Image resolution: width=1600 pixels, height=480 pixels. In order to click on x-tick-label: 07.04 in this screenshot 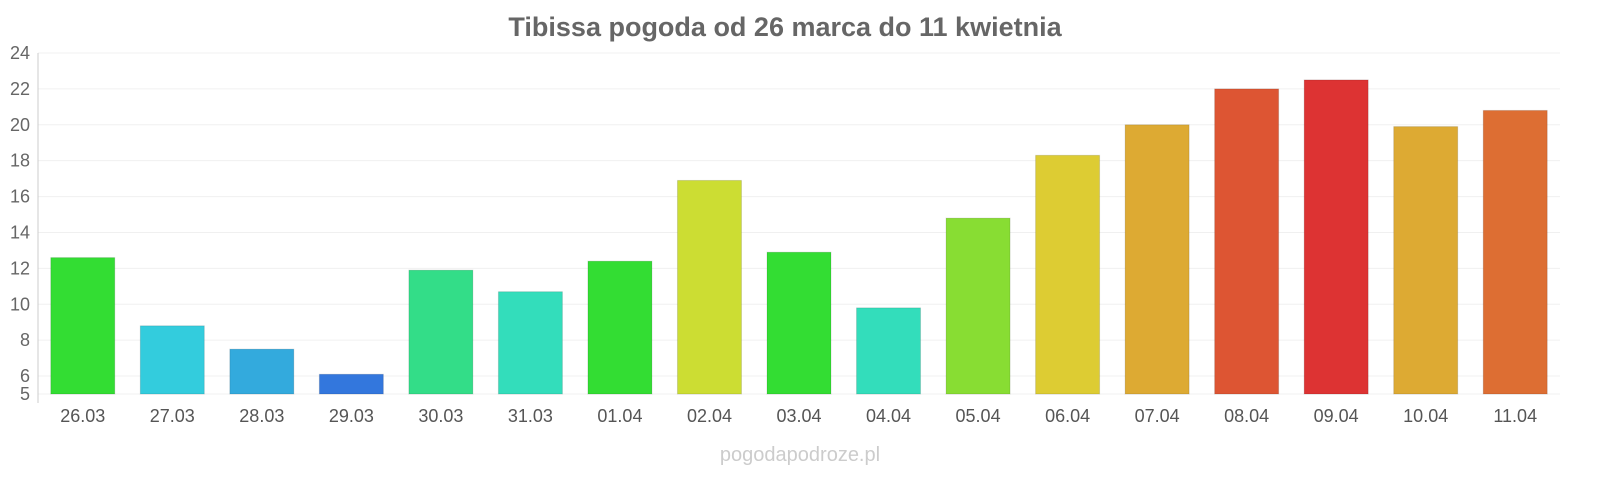, I will do `click(1157, 416)`.